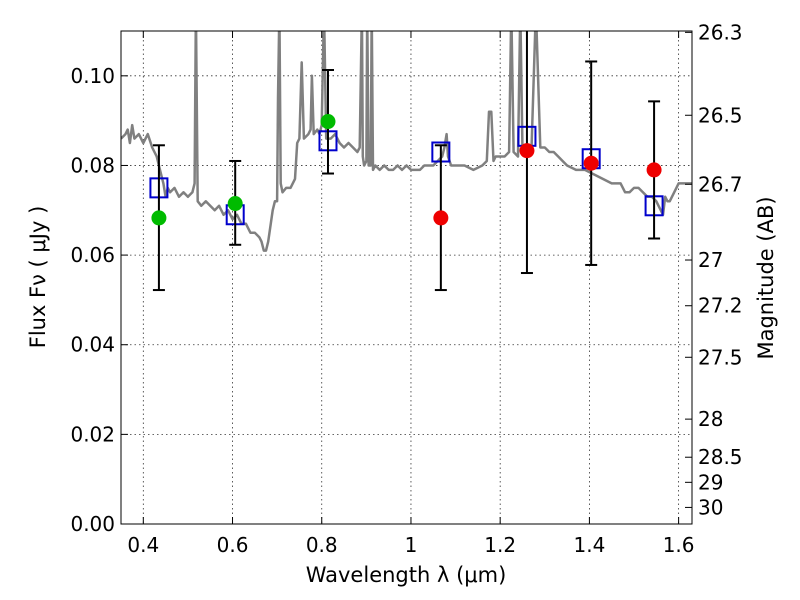 The width and height of the screenshot is (800, 600). What do you see at coordinates (92, 345) in the screenshot?
I see `y-tick-label: 0.04` at bounding box center [92, 345].